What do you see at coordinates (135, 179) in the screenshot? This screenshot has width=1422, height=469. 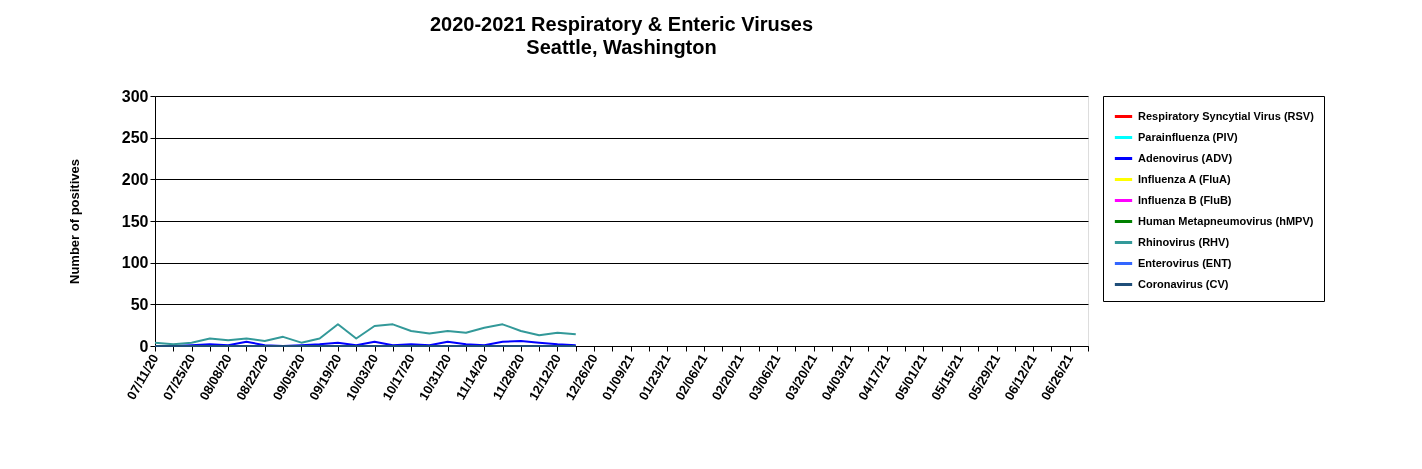 I see `y-tick-label: 200` at bounding box center [135, 179].